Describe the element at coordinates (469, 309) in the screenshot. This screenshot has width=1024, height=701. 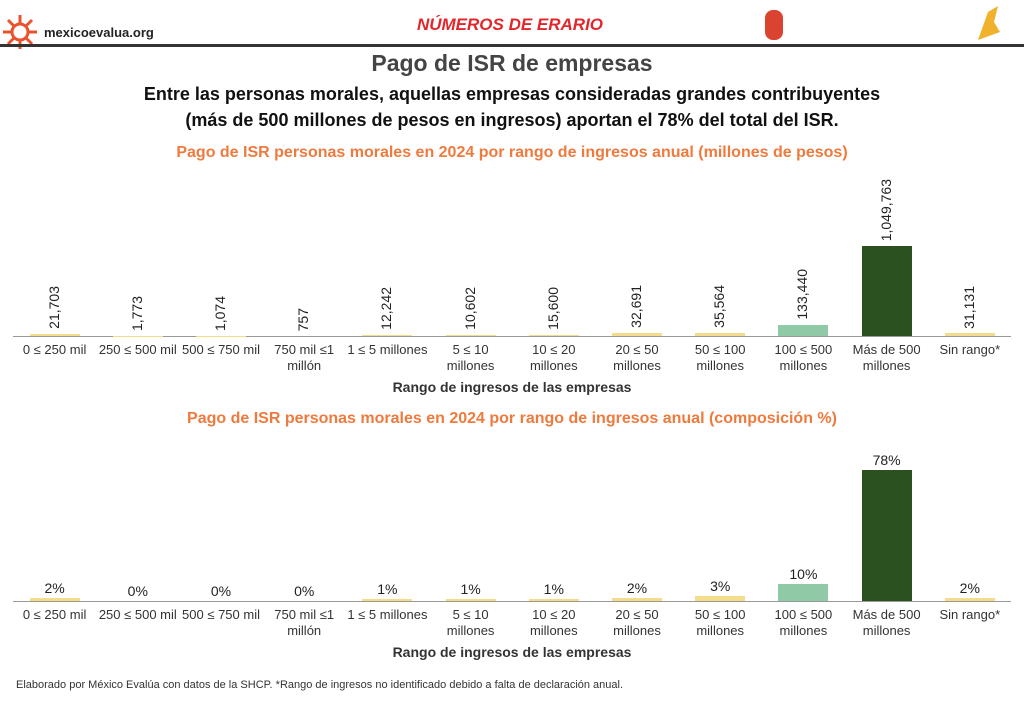
I see `value-label: 10,602` at that location.